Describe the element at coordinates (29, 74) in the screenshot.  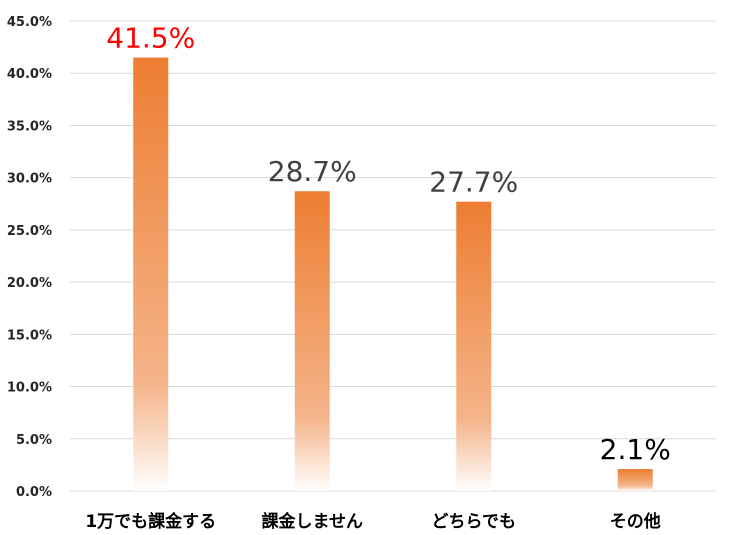
I see `y-tick-label: 40.0%` at that location.